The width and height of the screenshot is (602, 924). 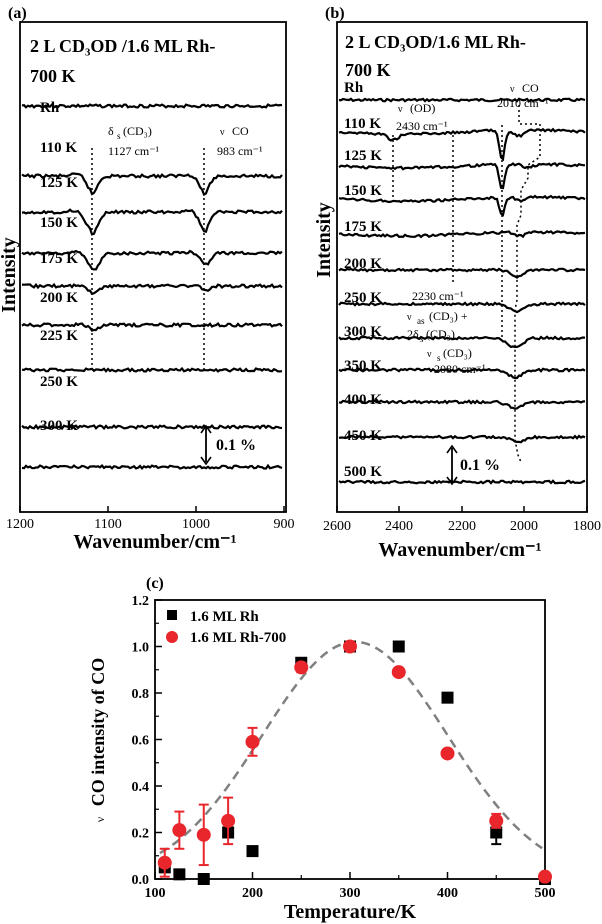 I want to click on panel-a-trace-label: 300 K, so click(x=59, y=426).